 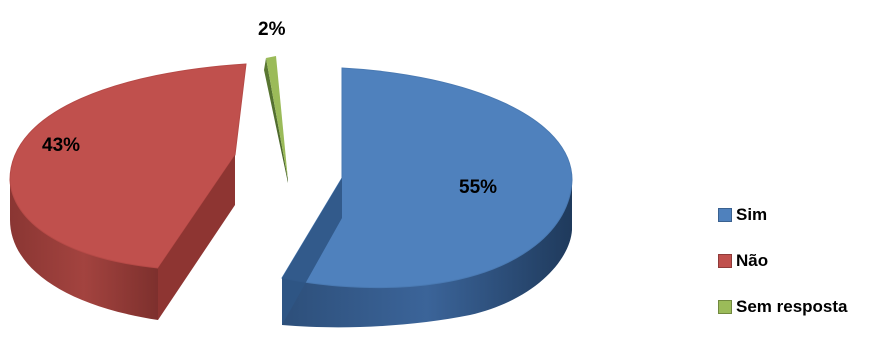 What do you see at coordinates (792, 306) in the screenshot?
I see `legend-label-sem-resposta: Sem resposta` at bounding box center [792, 306].